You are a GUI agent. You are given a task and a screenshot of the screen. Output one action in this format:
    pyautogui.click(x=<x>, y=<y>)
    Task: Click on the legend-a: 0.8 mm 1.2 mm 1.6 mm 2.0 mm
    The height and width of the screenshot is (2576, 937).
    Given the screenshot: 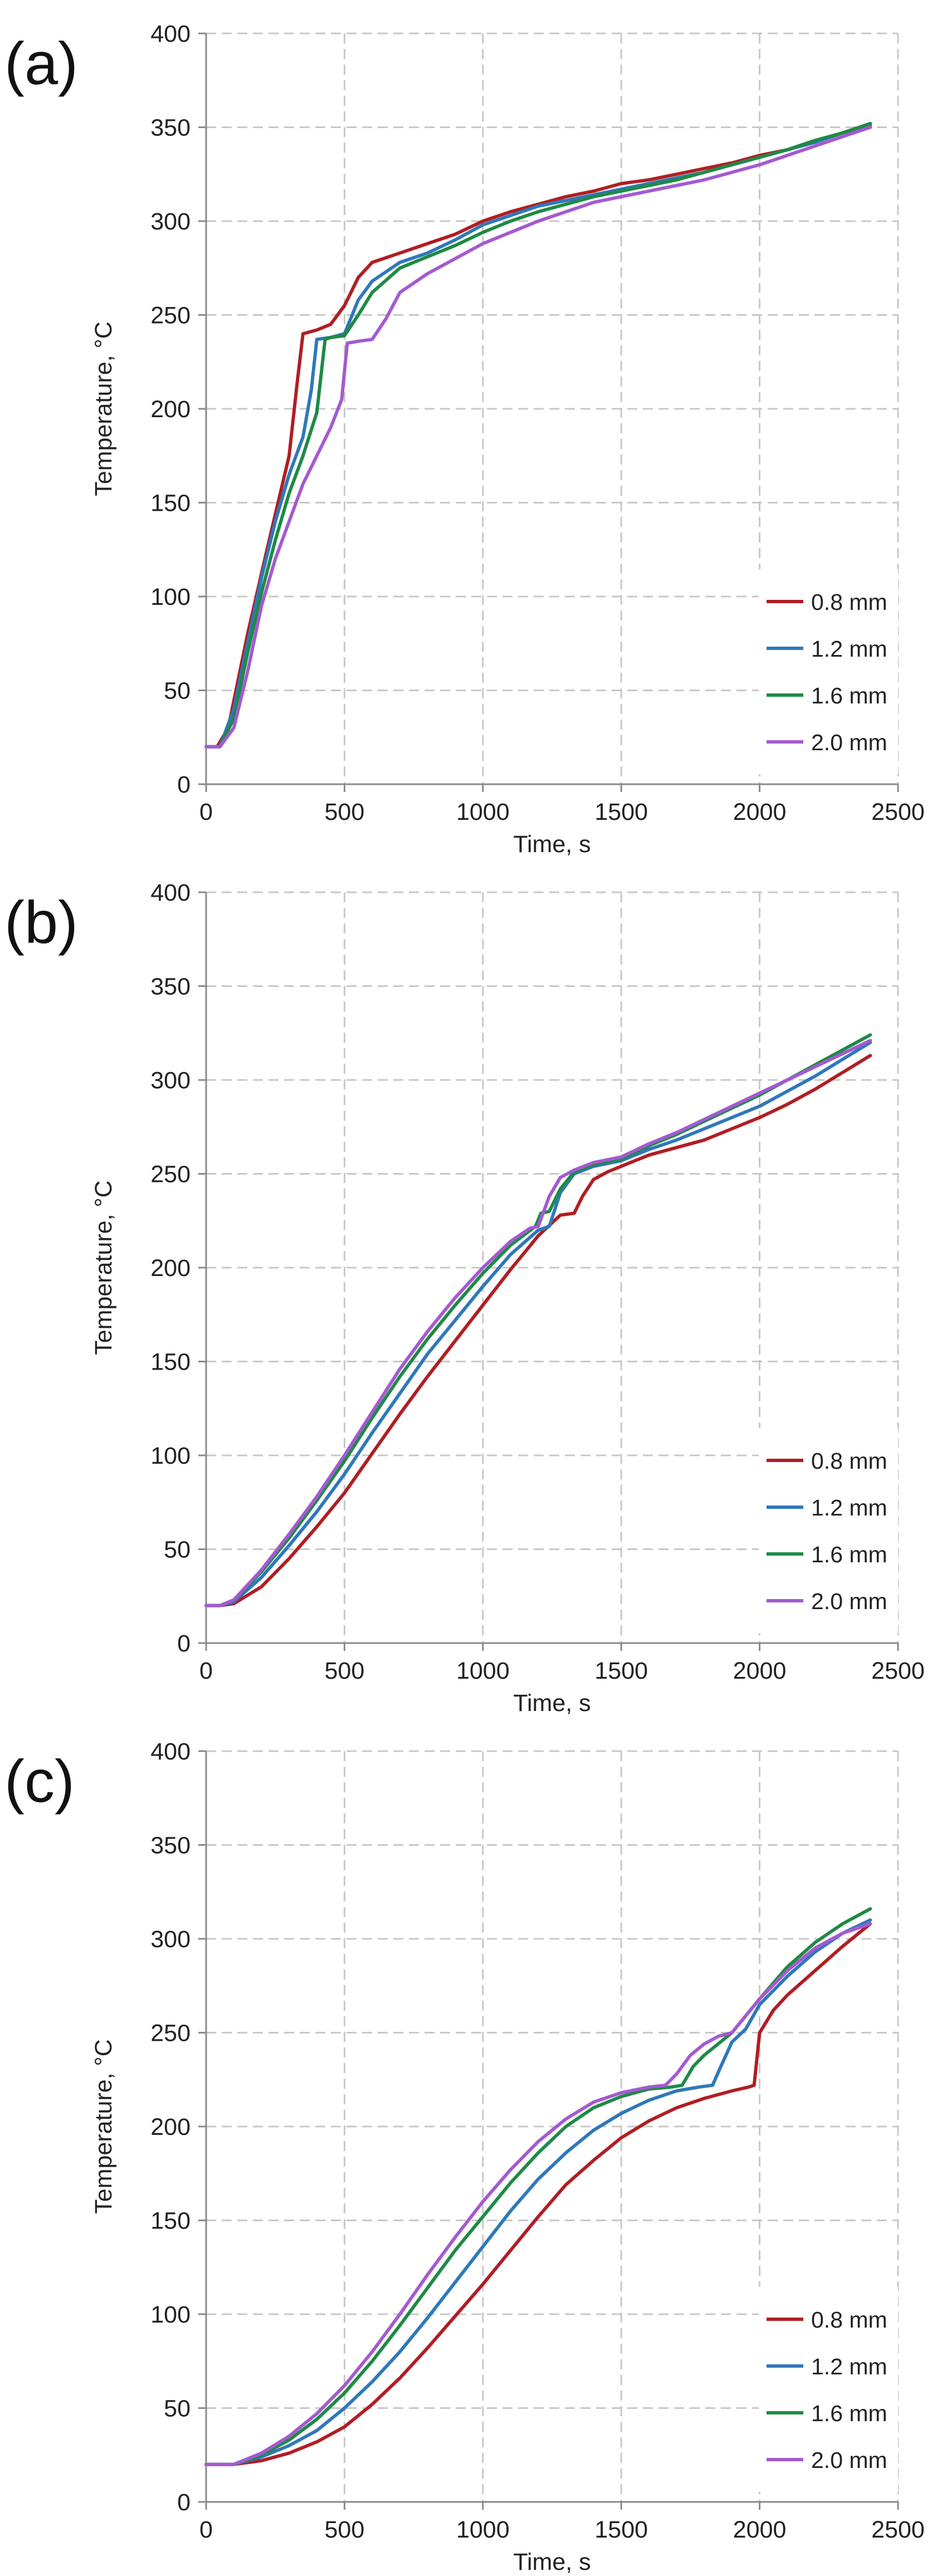 What is the action you would take?
    pyautogui.click(x=828, y=672)
    